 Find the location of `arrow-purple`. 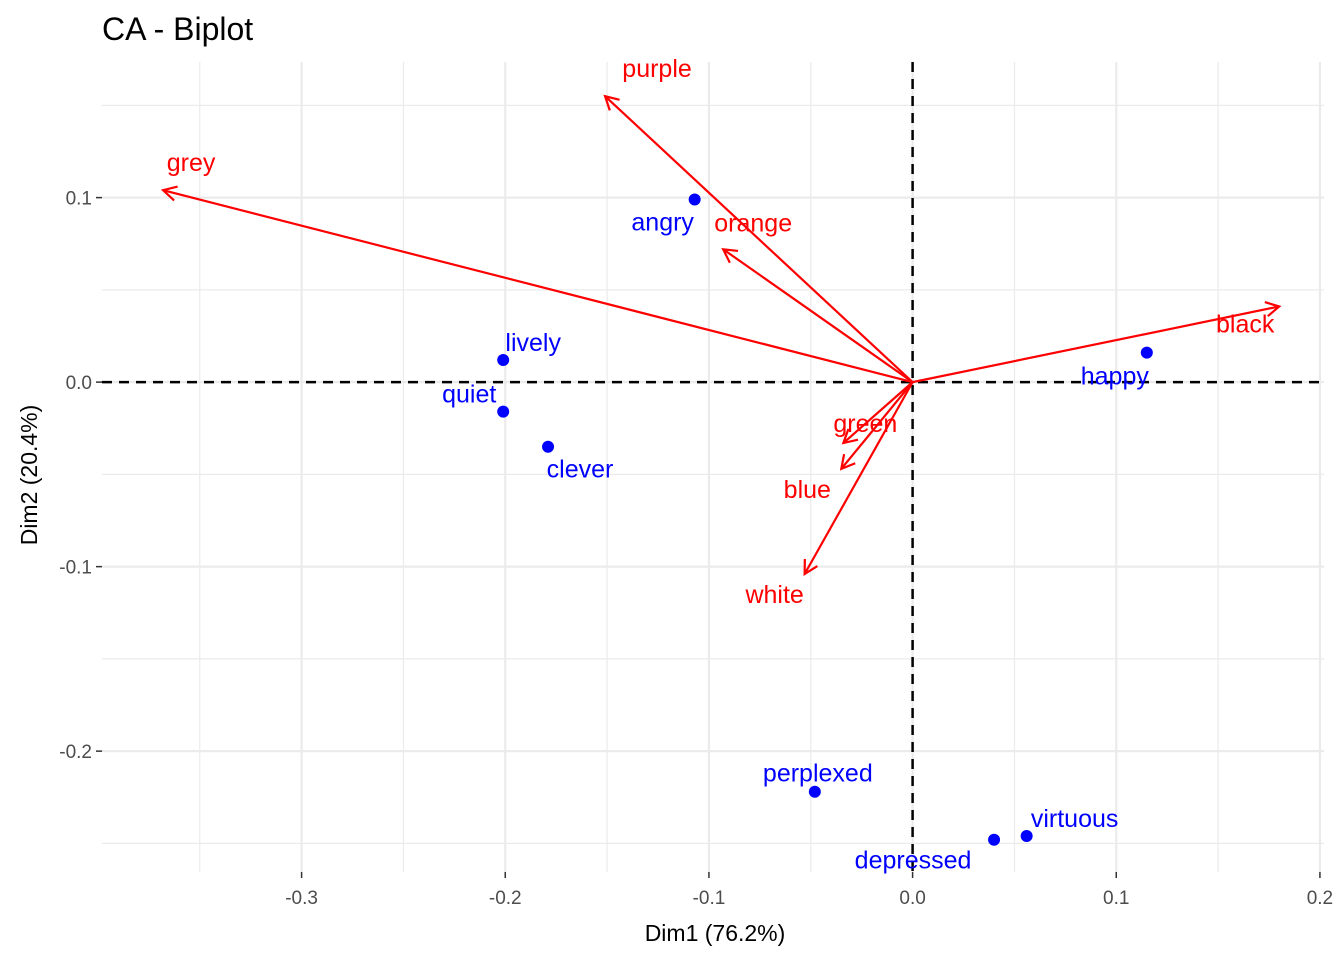

arrow-purple is located at coordinates (759, 239).